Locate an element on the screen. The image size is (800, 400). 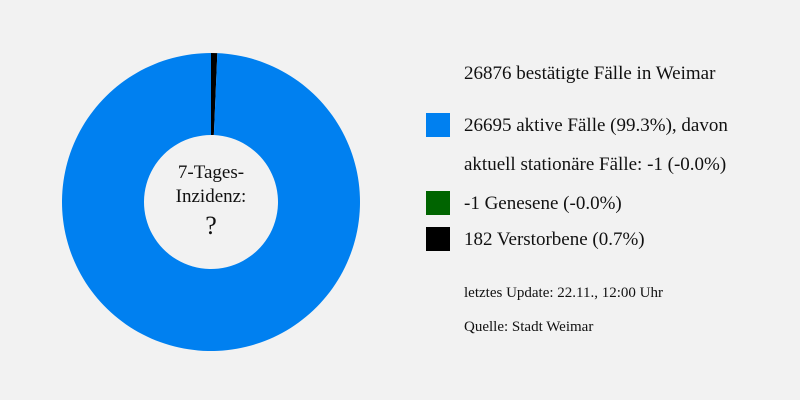
active-cases-text: 26695 aktive Fälle (99.3%), davon is located at coordinates (596, 125).